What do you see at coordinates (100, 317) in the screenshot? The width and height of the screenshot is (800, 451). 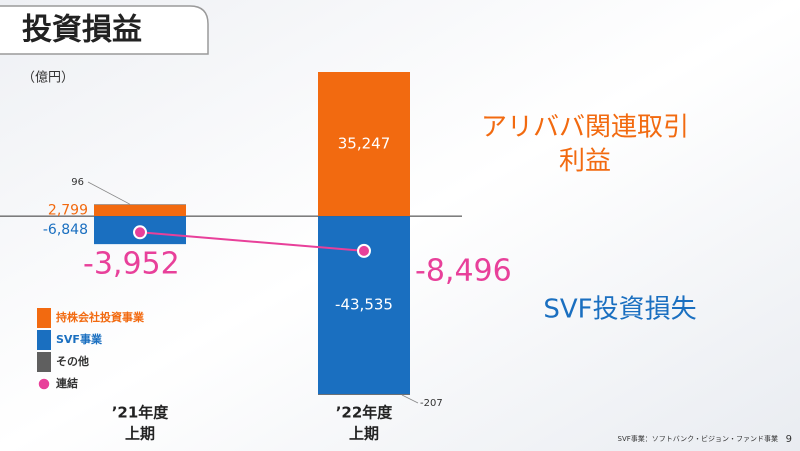 I see `legend-label: 持株会社投資事業` at bounding box center [100, 317].